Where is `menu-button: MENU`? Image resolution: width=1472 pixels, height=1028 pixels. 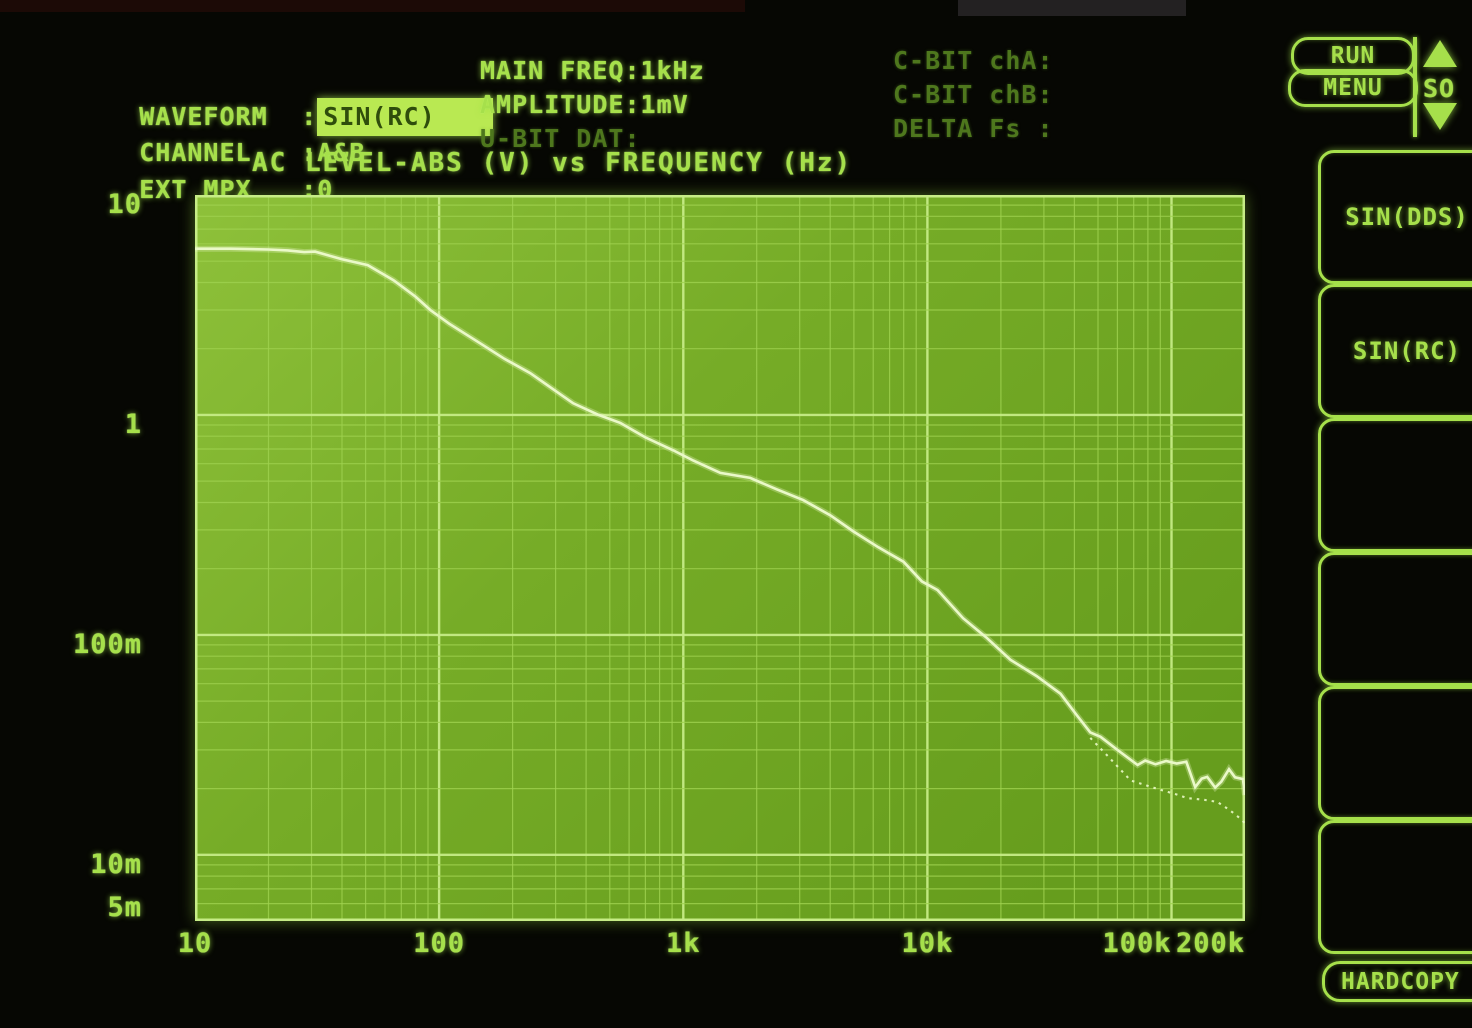
menu-button: MENU is located at coordinates (1353, 88).